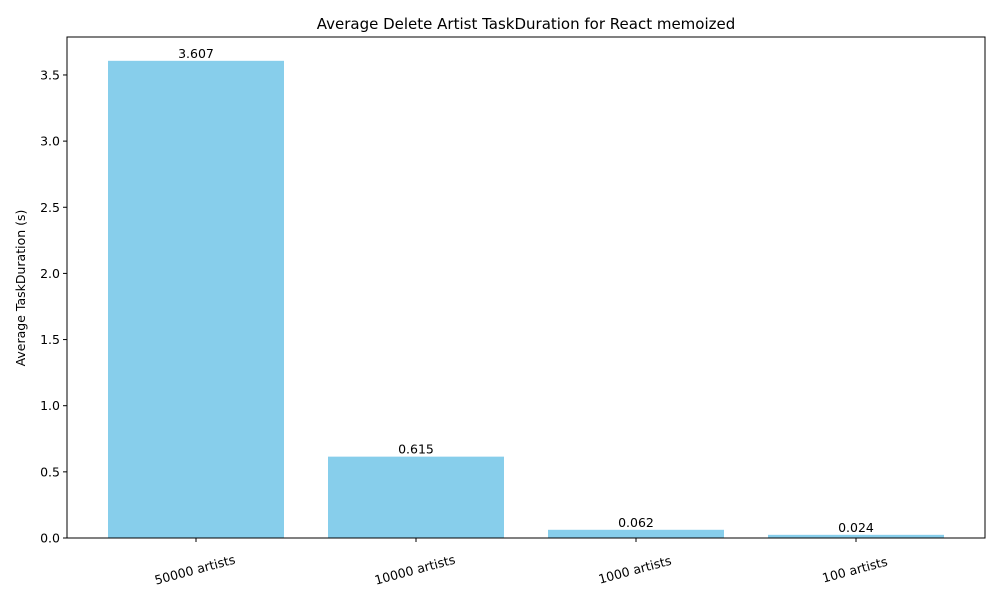  I want to click on x-tick-label: 10000 artists, so click(415, 570).